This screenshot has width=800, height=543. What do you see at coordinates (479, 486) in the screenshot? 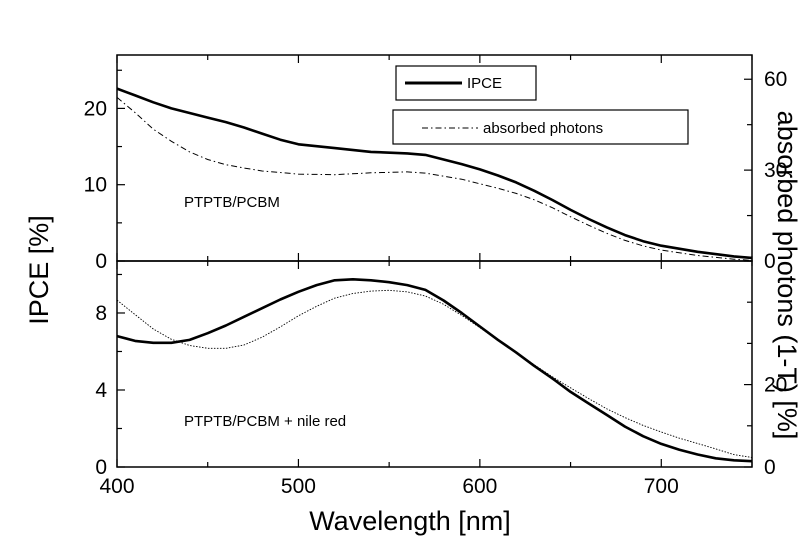
I see `x-tick-label: 600` at bounding box center [479, 486].